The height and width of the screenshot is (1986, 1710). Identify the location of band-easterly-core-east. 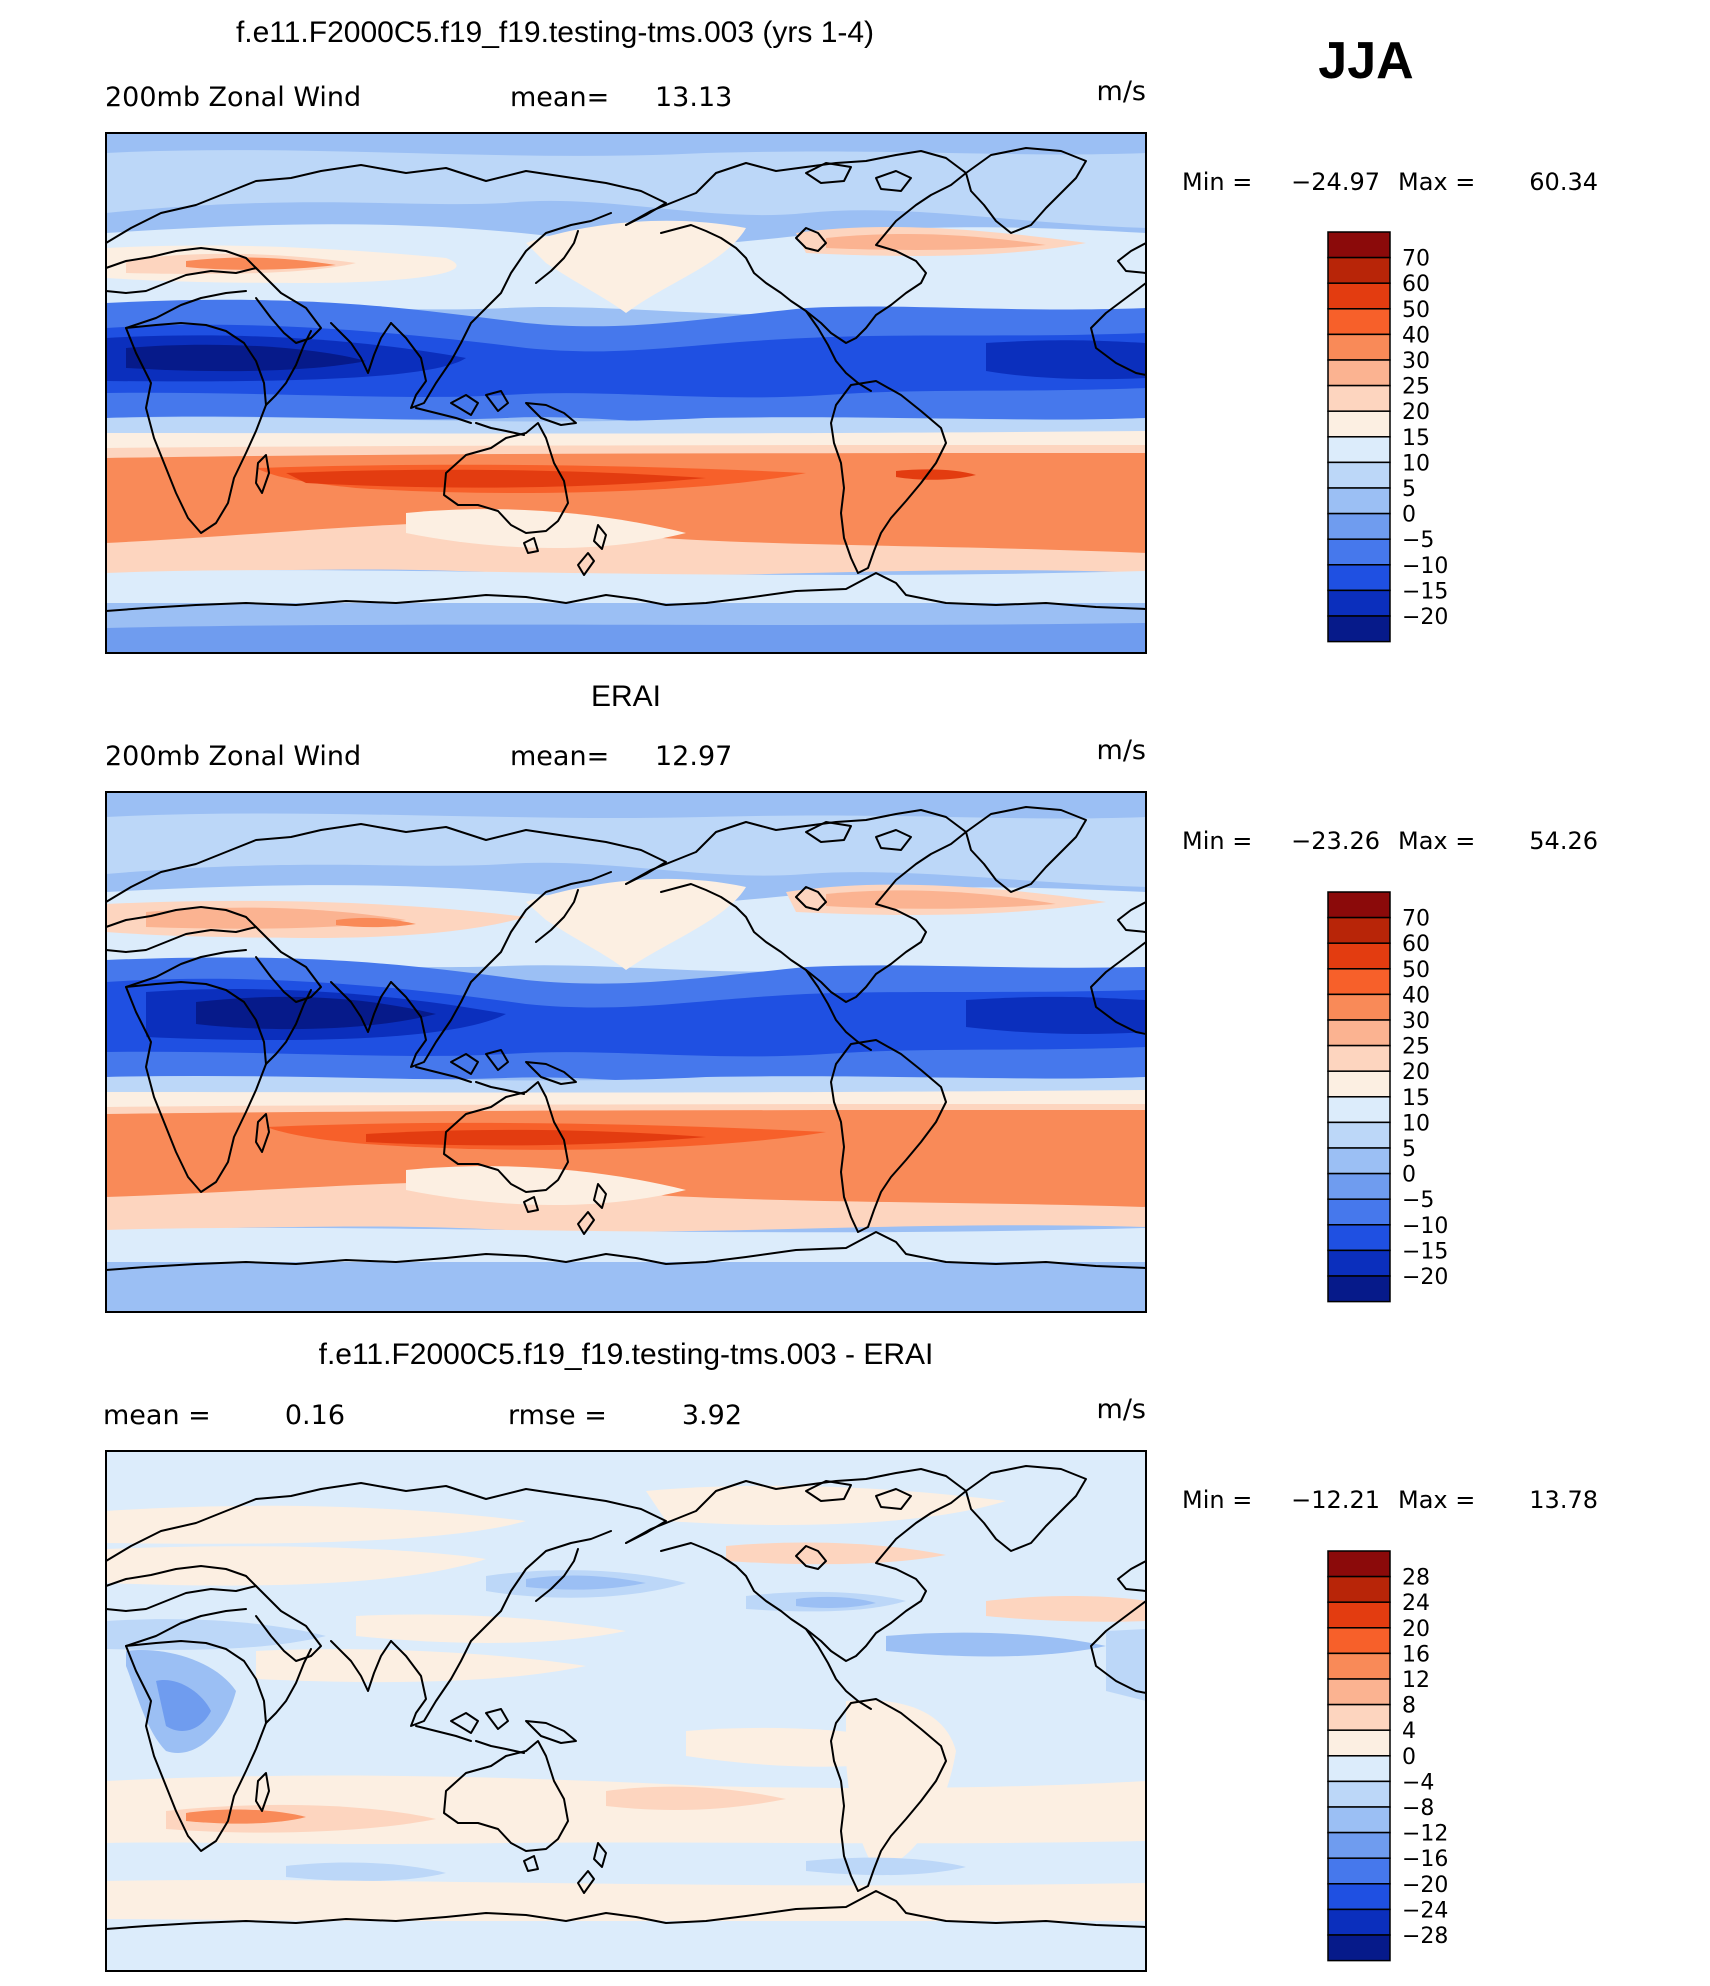
(1056, 1015).